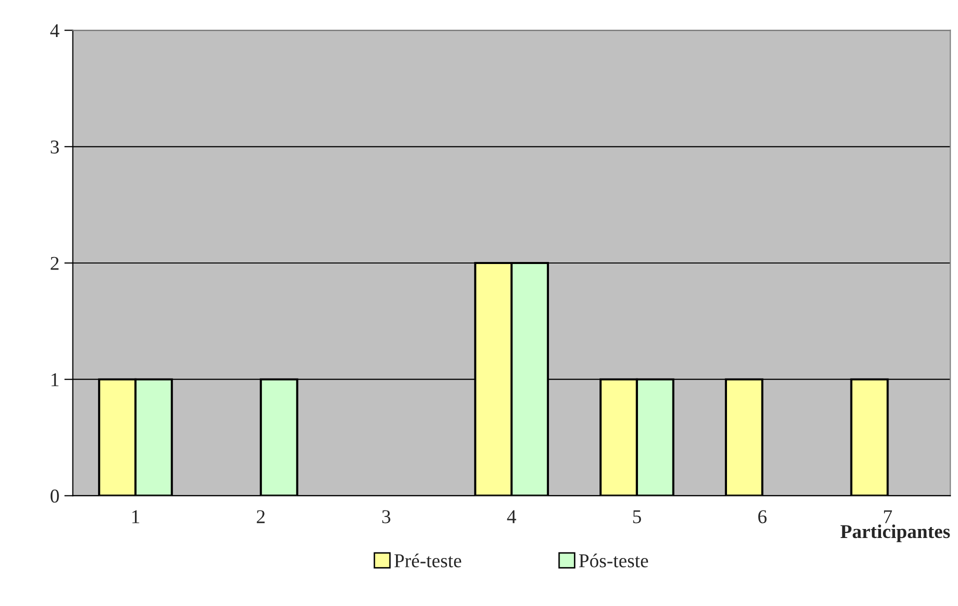 Image resolution: width=958 pixels, height=606 pixels. Describe the element at coordinates (54, 263) in the screenshot. I see `y-tick-label: 2` at that location.